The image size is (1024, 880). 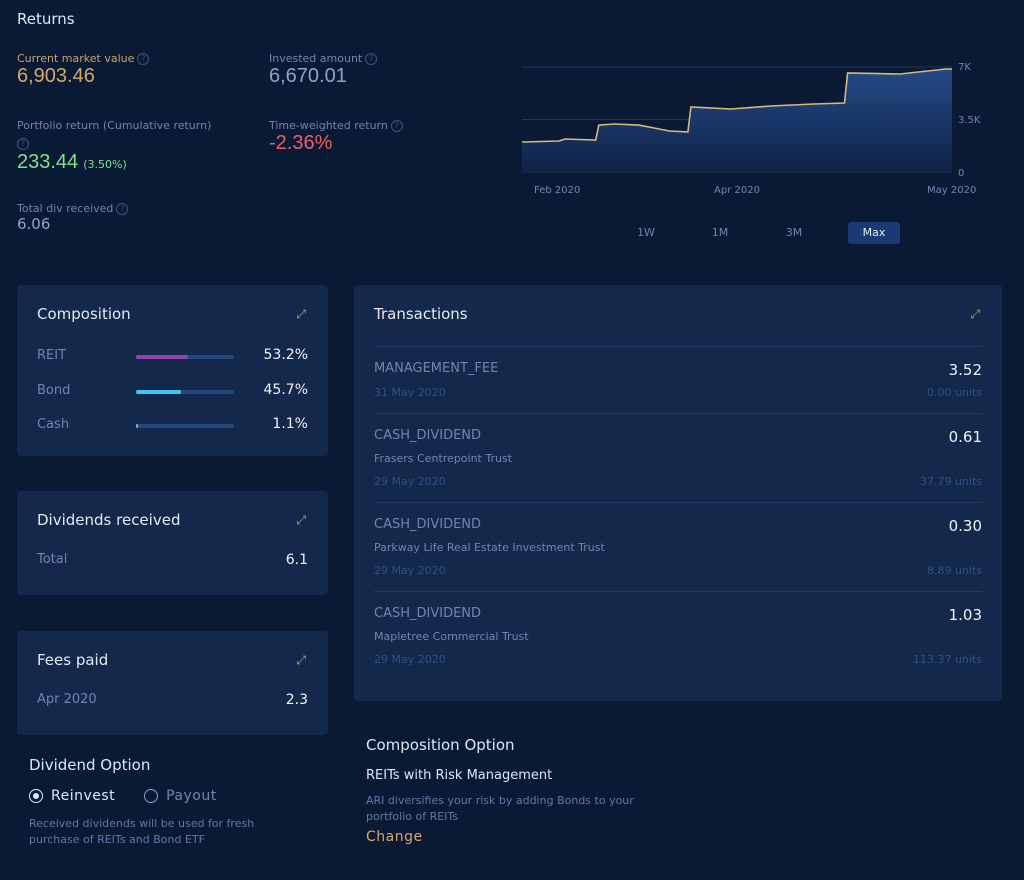 What do you see at coordinates (410, 392) in the screenshot?
I see `tx-date: 31 May 2020` at bounding box center [410, 392].